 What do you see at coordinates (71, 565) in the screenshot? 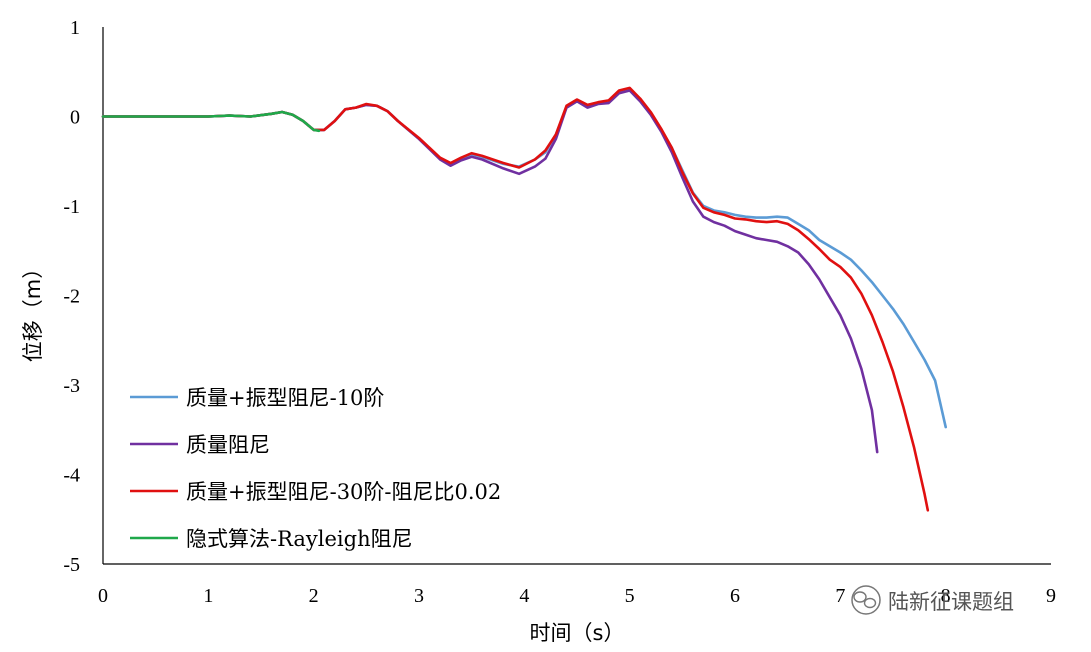
I see `y-tick-label: -5` at bounding box center [71, 565].